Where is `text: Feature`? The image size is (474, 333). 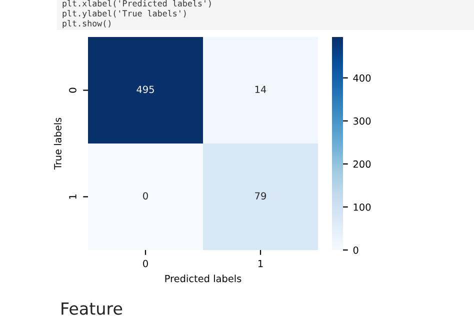
text: Feature is located at coordinates (92, 308).